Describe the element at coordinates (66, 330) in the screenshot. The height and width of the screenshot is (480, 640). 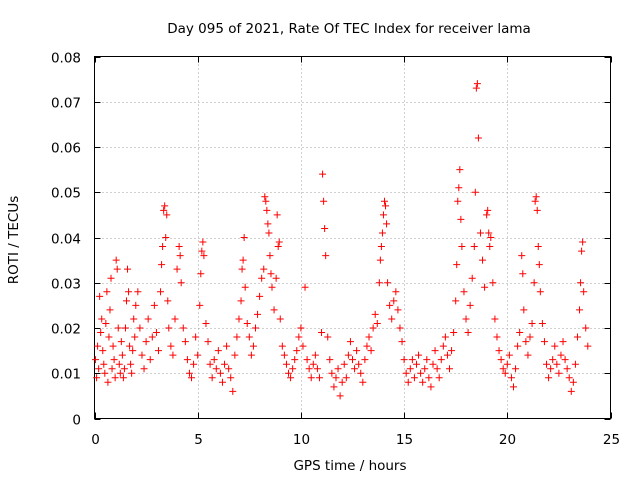
I see `y-tick-label: 0.02` at that location.